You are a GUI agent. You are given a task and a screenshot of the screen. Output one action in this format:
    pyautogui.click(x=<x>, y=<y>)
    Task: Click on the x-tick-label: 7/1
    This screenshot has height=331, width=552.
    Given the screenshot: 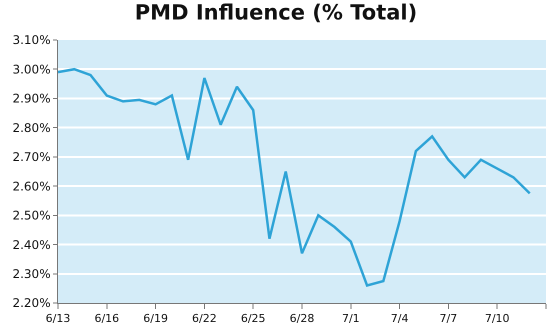 What is the action you would take?
    pyautogui.click(x=351, y=319)
    